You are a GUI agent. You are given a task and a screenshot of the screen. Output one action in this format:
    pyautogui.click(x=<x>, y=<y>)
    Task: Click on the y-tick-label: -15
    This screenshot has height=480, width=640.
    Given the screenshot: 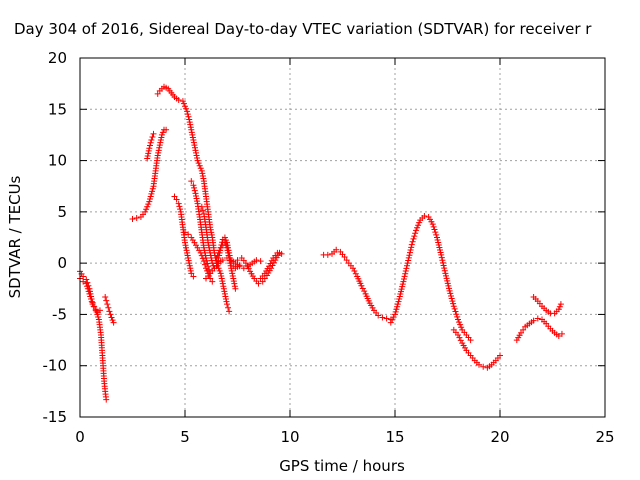 What is the action you would take?
    pyautogui.click(x=55, y=417)
    